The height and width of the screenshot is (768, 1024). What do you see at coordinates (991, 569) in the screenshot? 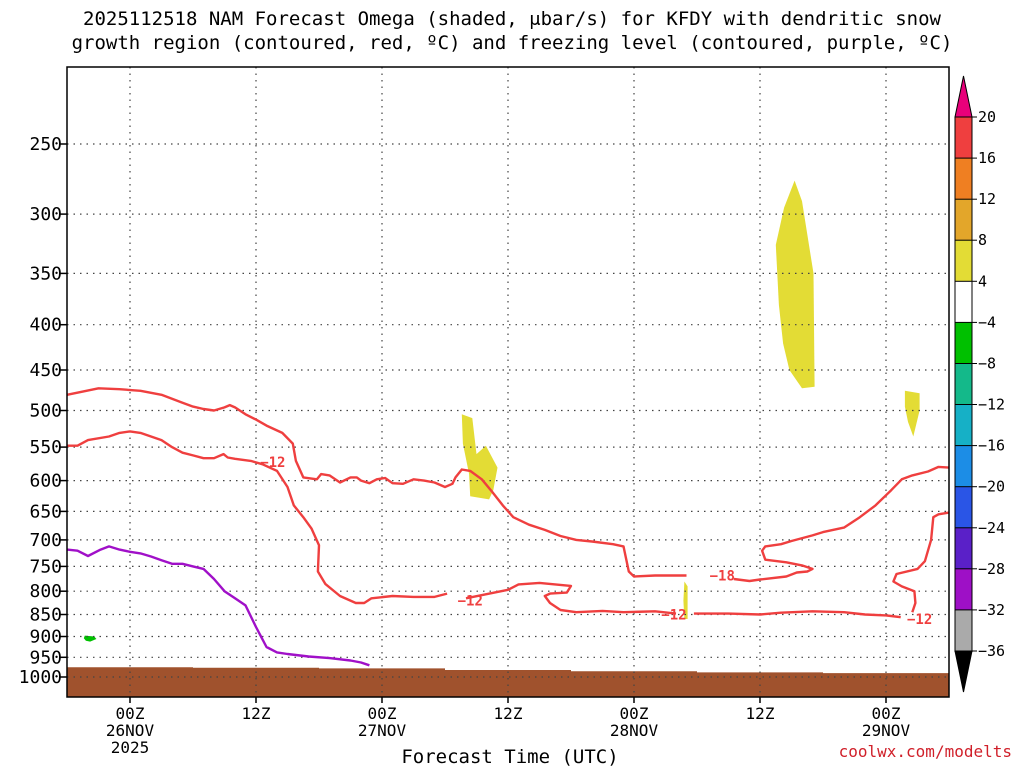
I see `colorbar-label-12: −28` at bounding box center [991, 569].